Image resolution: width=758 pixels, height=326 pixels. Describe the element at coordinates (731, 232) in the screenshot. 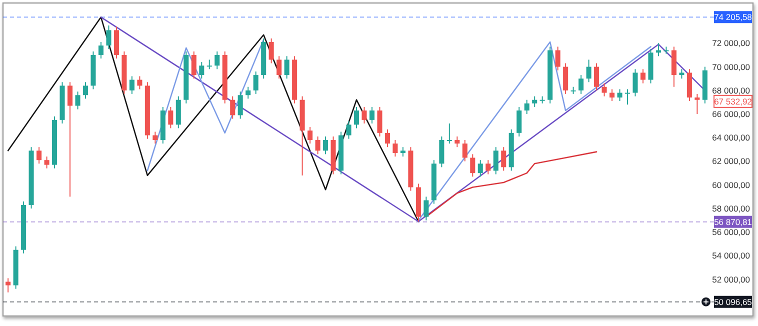

I see `y-tick-label: 56 000,00` at that location.